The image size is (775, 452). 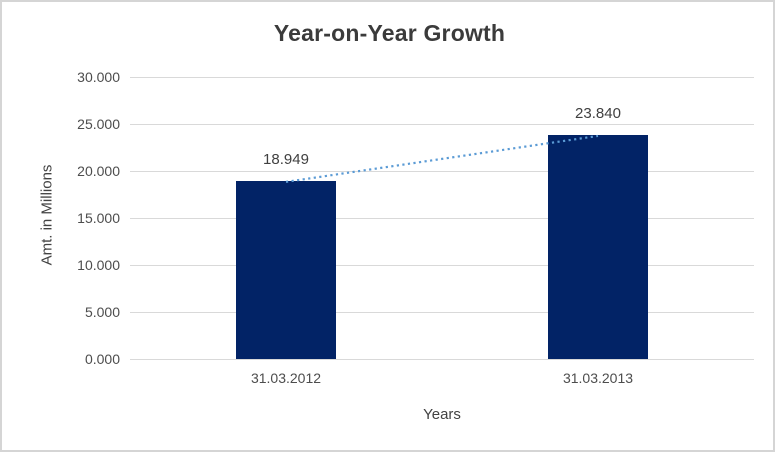 I want to click on bar-value-label: 18.949, so click(x=286, y=159).